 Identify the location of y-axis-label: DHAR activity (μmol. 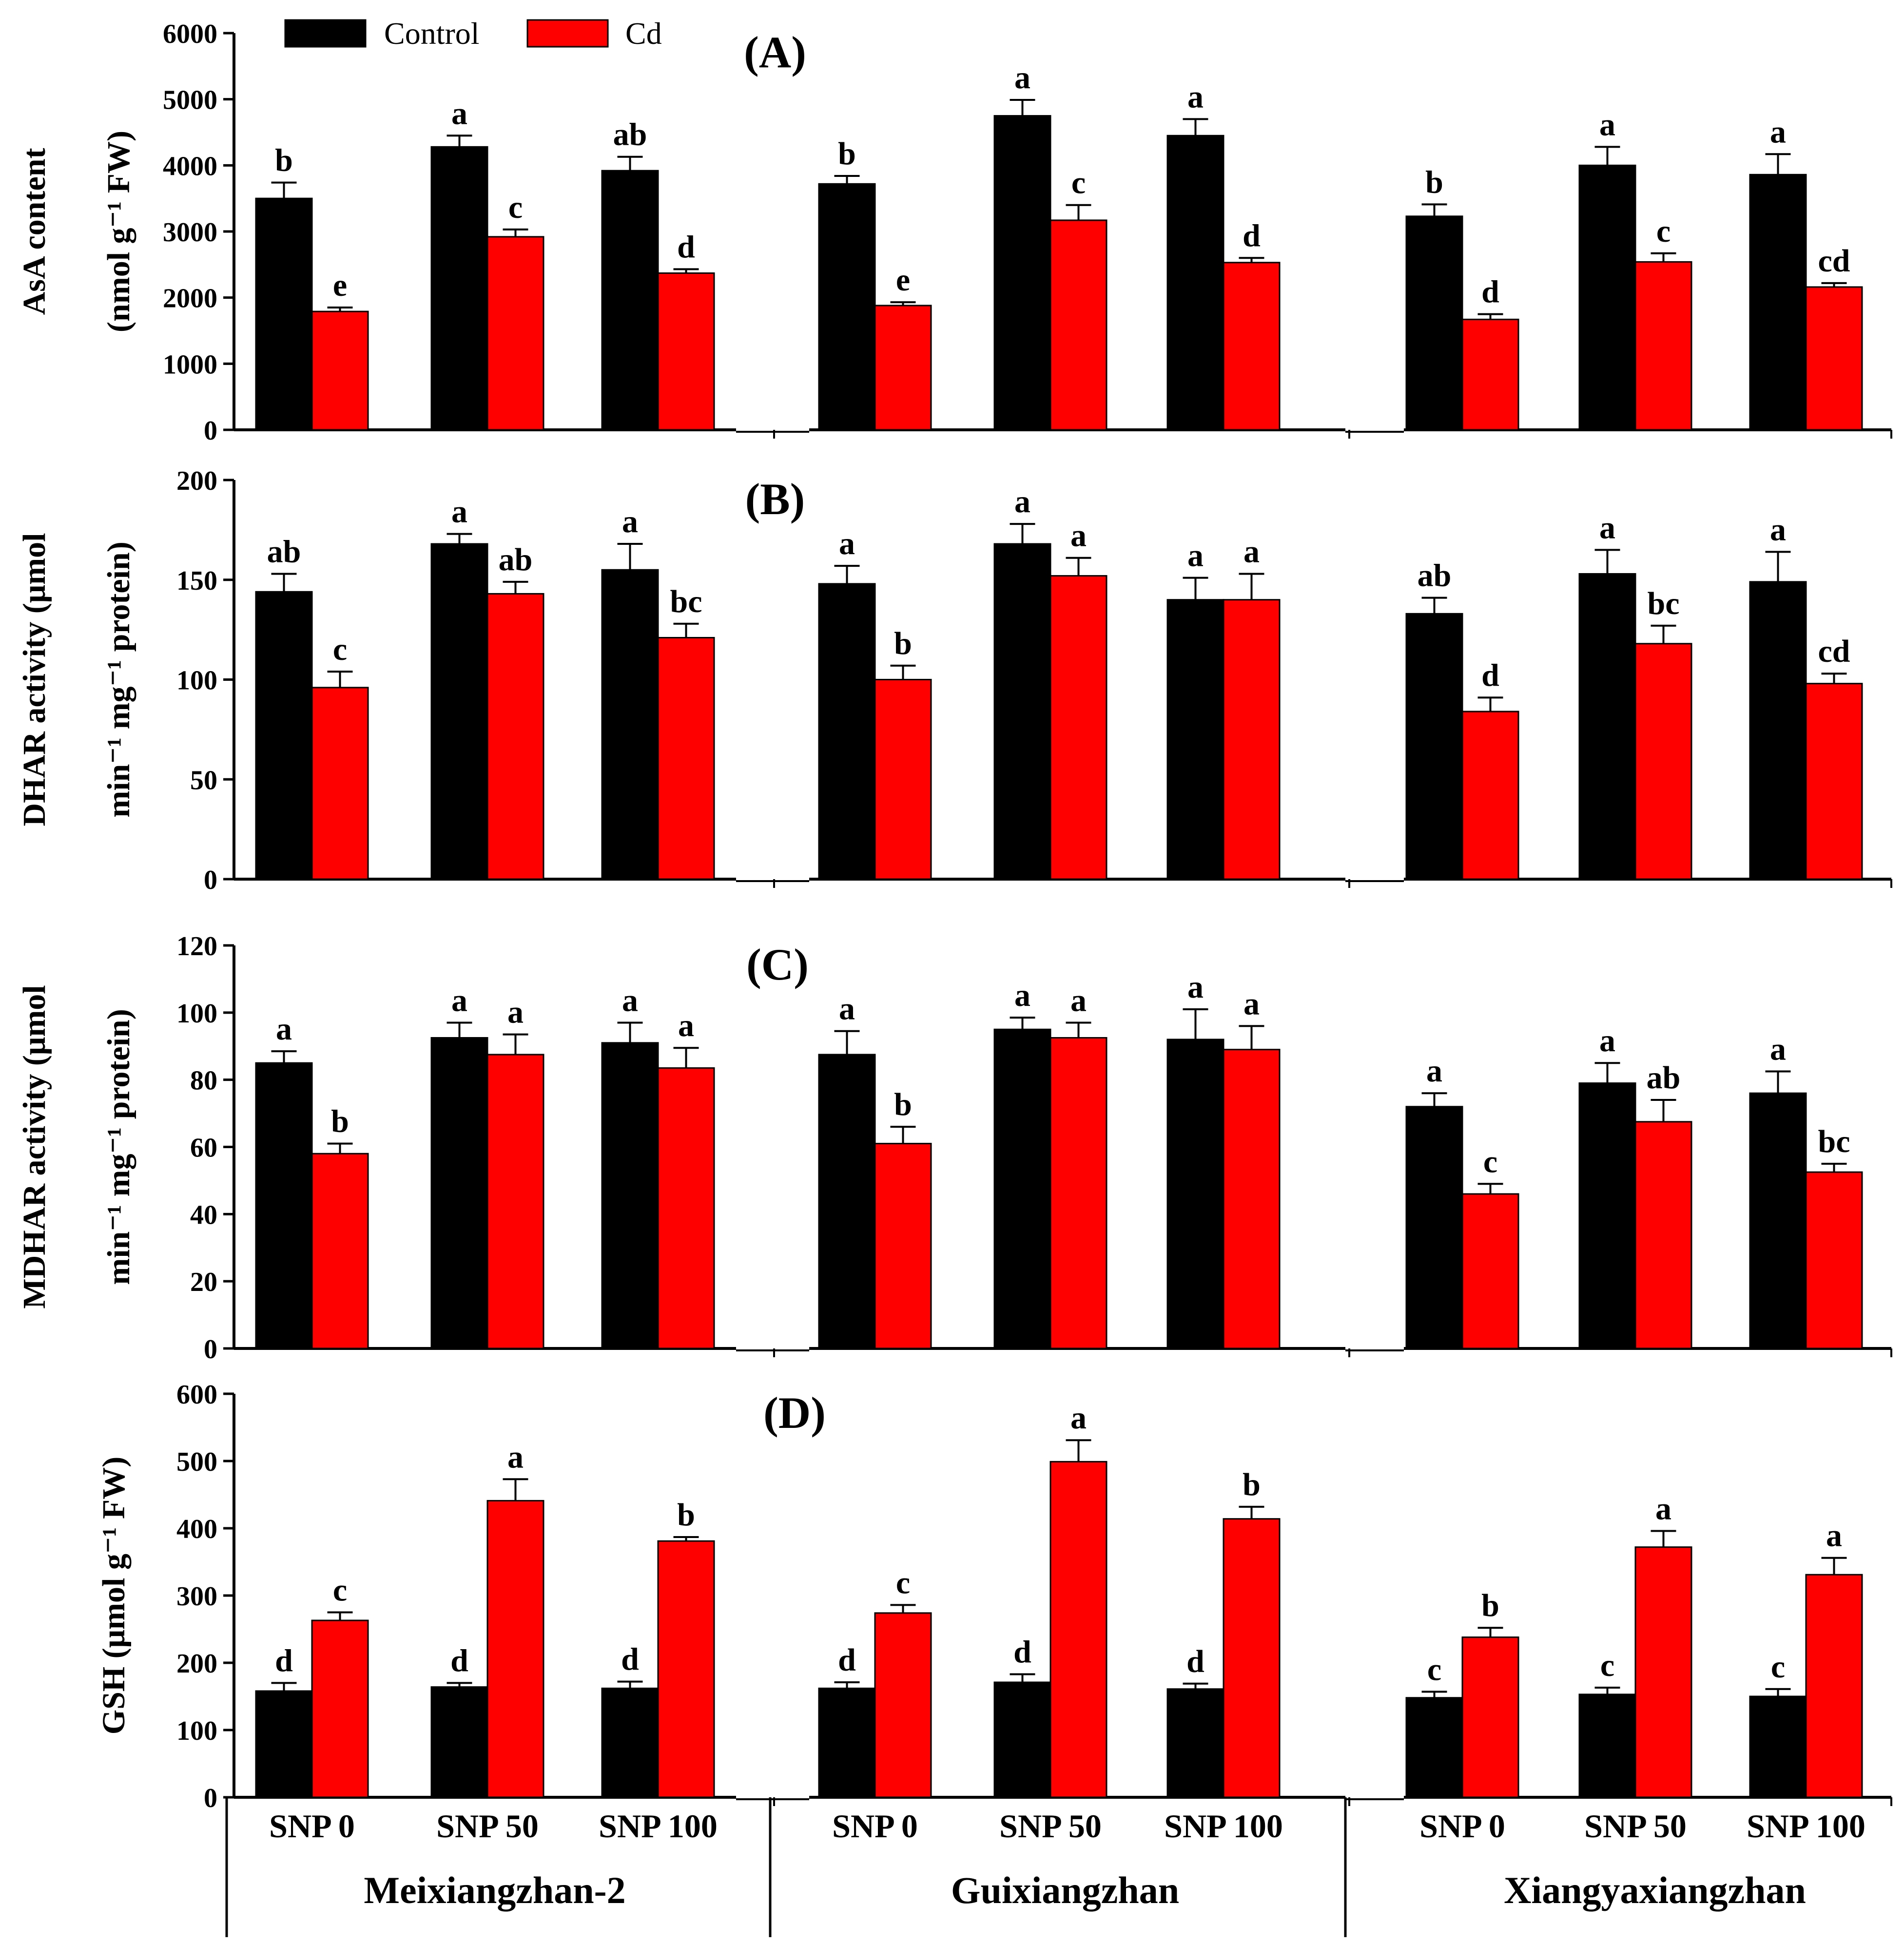
(34, 680).